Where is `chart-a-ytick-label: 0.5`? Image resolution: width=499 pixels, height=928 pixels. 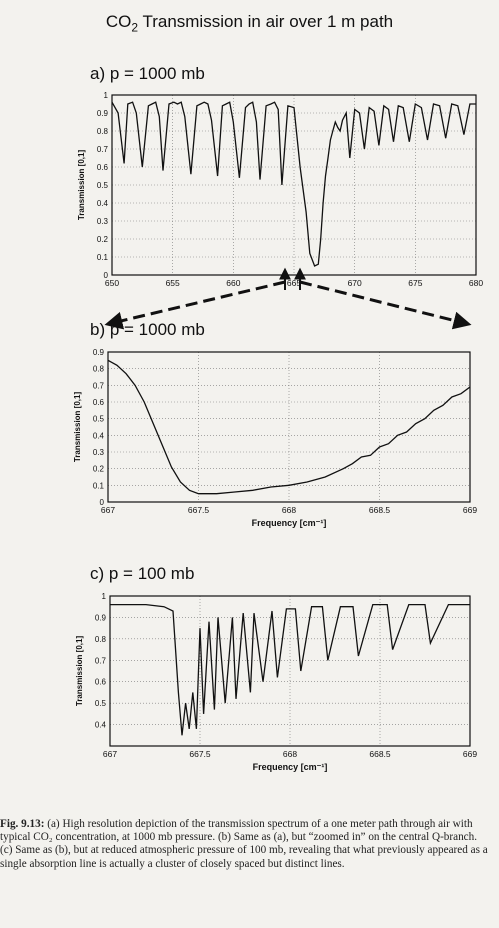 chart-a-ytick-label: 0.5 is located at coordinates (103, 185).